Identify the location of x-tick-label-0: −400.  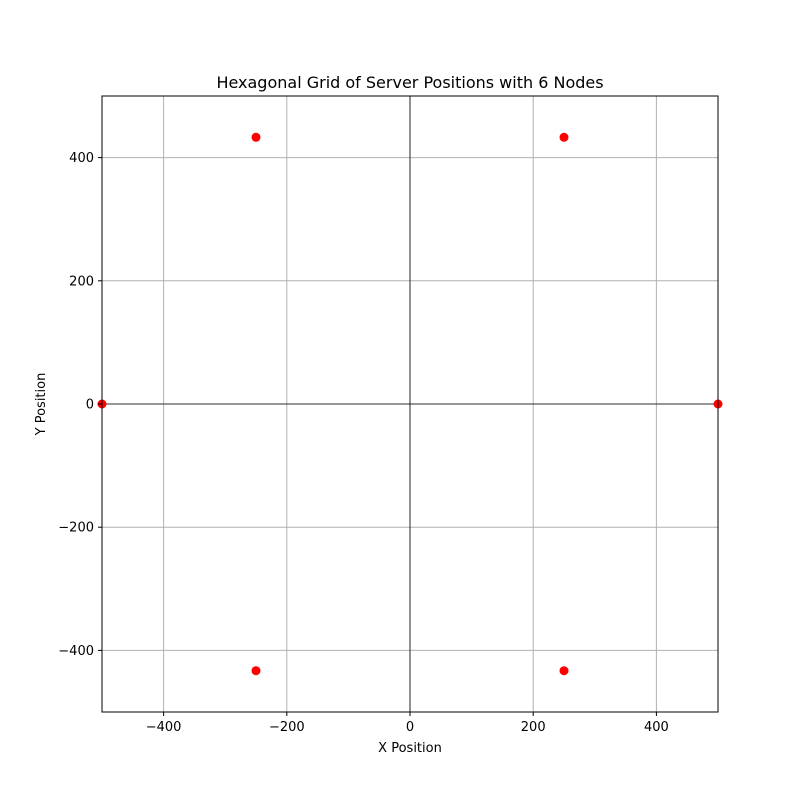
(164, 727).